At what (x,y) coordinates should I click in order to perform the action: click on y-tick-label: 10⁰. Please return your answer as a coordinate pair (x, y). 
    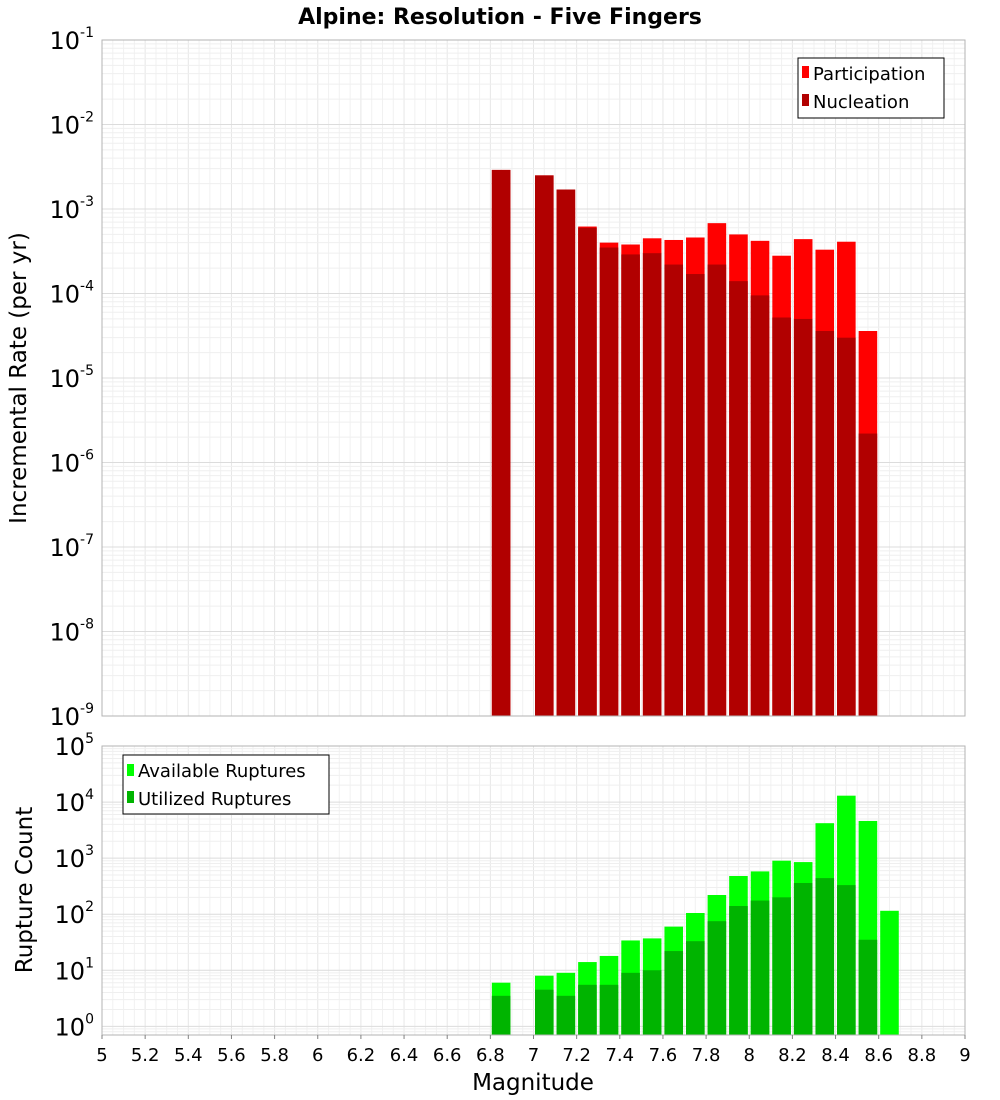
    Looking at the image, I should click on (74, 1026).